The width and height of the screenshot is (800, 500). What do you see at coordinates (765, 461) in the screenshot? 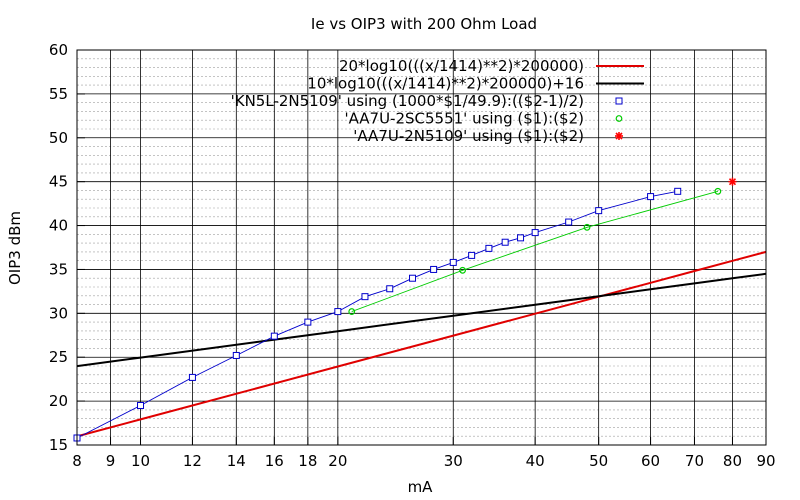
I see `x-tick-label: 90` at bounding box center [765, 461].